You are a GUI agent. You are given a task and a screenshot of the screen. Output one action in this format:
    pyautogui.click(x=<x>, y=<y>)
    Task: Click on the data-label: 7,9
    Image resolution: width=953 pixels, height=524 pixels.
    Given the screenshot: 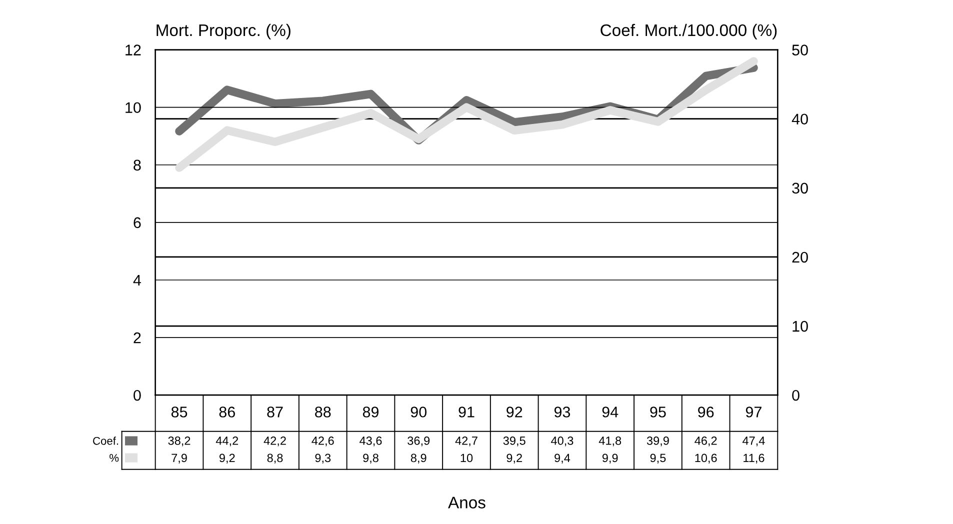 What is the action you would take?
    pyautogui.click(x=179, y=459)
    